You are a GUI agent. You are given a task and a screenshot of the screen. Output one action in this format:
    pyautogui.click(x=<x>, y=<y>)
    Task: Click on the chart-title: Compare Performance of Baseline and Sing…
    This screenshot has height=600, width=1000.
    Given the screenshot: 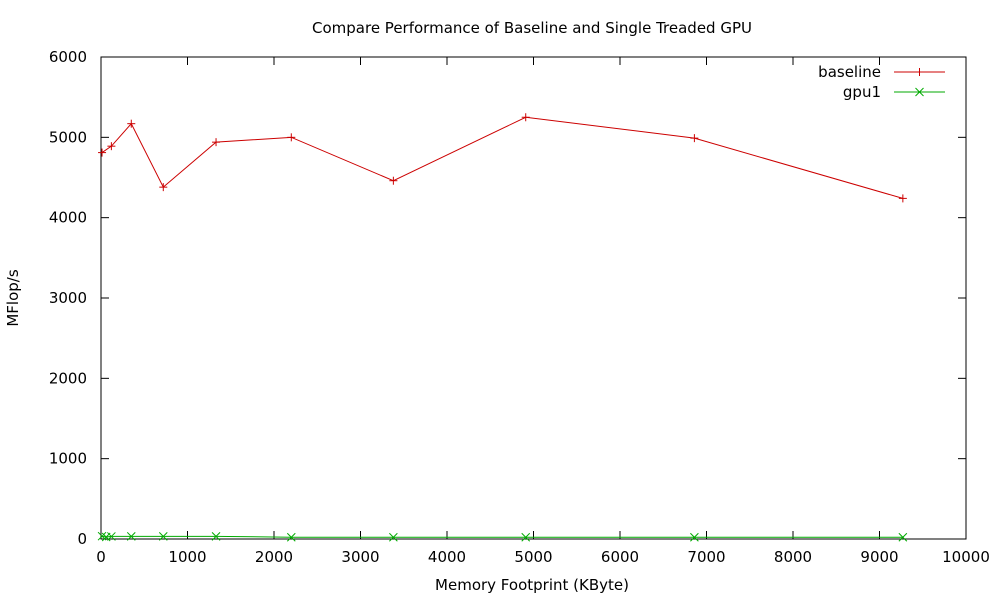 What is the action you would take?
    pyautogui.click(x=532, y=28)
    